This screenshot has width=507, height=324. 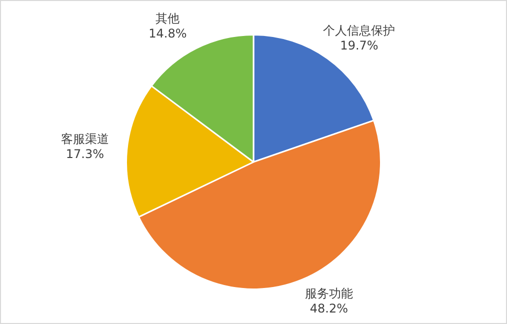 I want to click on slice-label: 服务功能, so click(x=328, y=293).